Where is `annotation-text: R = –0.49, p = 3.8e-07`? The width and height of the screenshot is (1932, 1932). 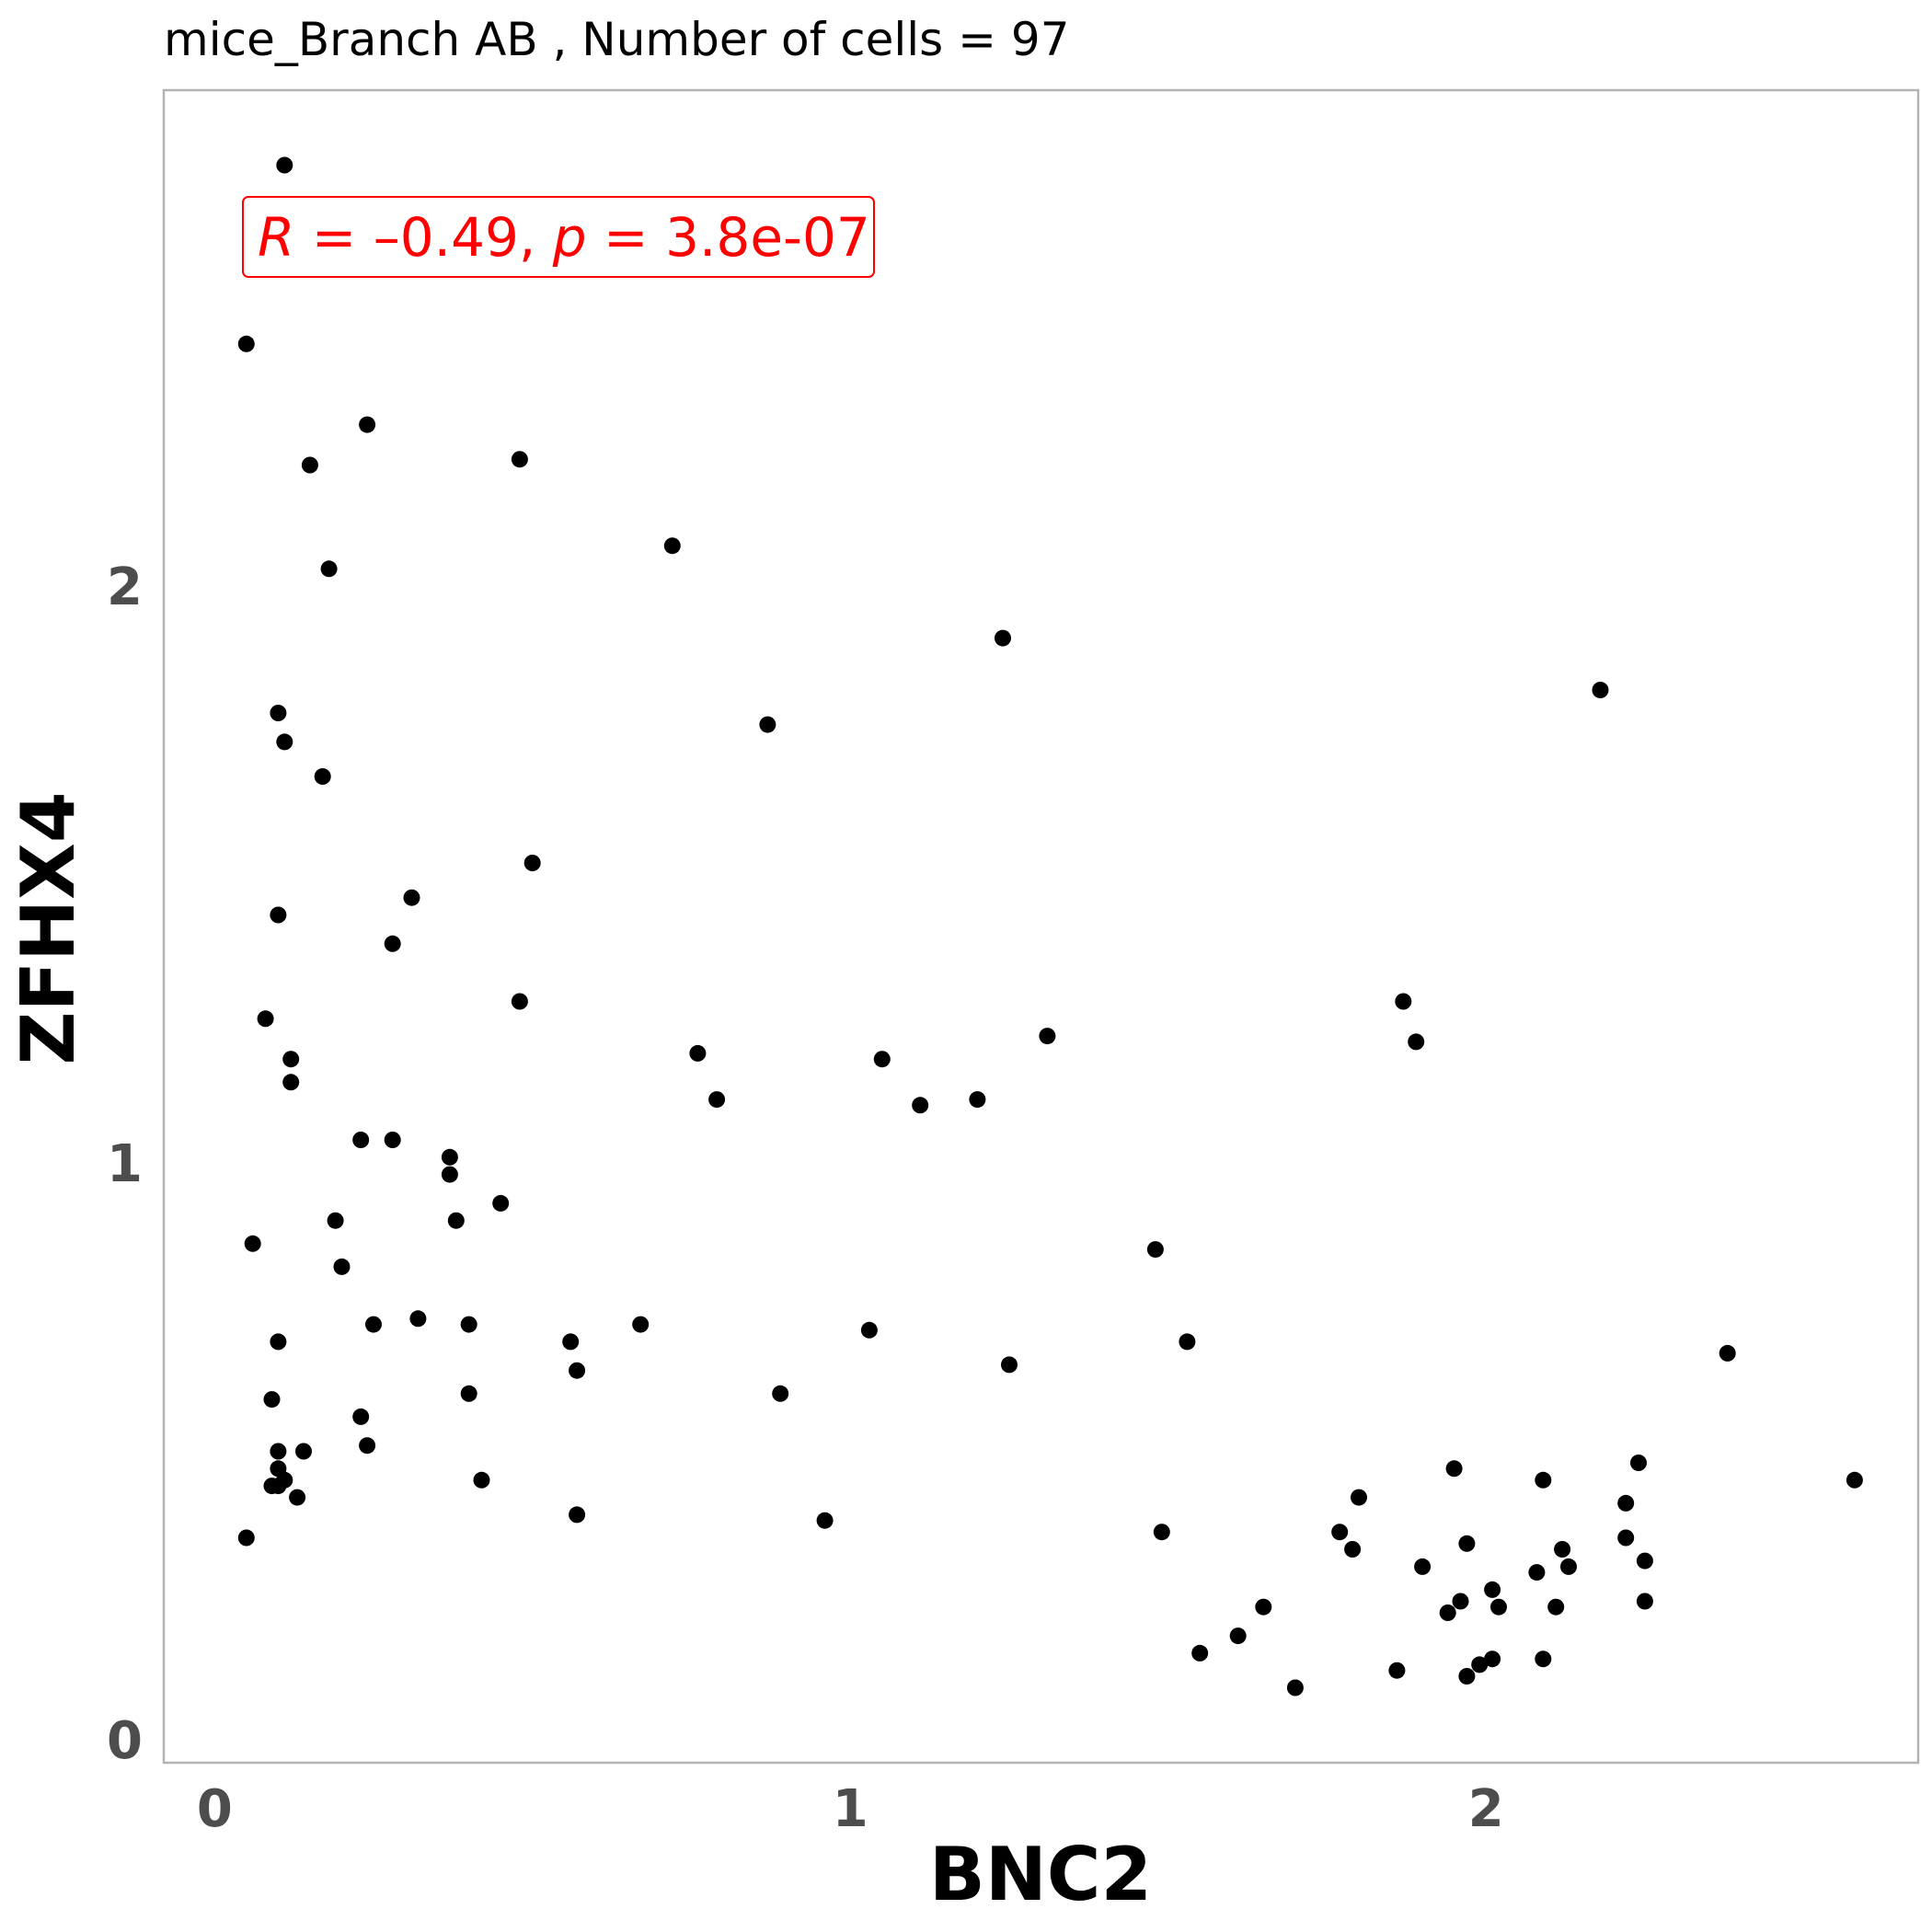 annotation-text: R = –0.49, p = 3.8e-07 is located at coordinates (564, 237).